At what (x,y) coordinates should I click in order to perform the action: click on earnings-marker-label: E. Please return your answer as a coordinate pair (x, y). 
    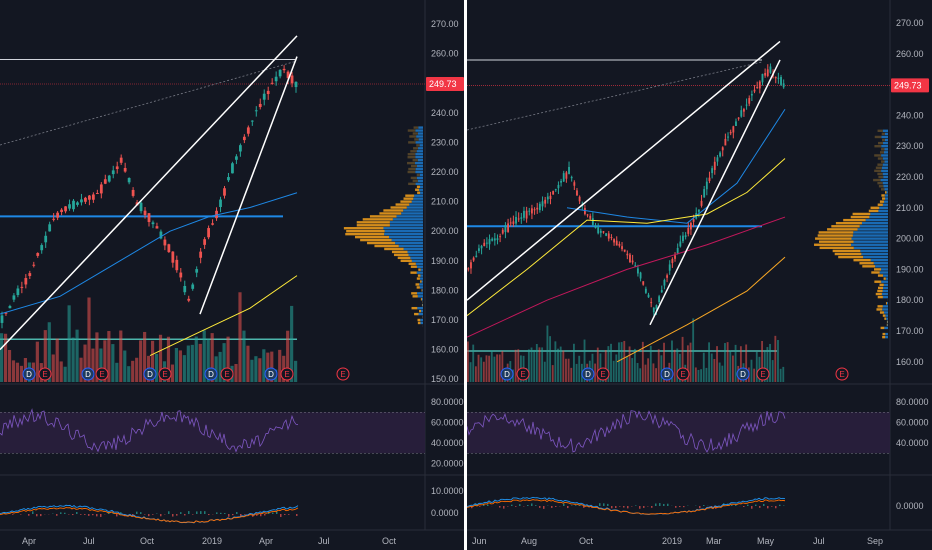
    Looking at the image, I should click on (226, 374).